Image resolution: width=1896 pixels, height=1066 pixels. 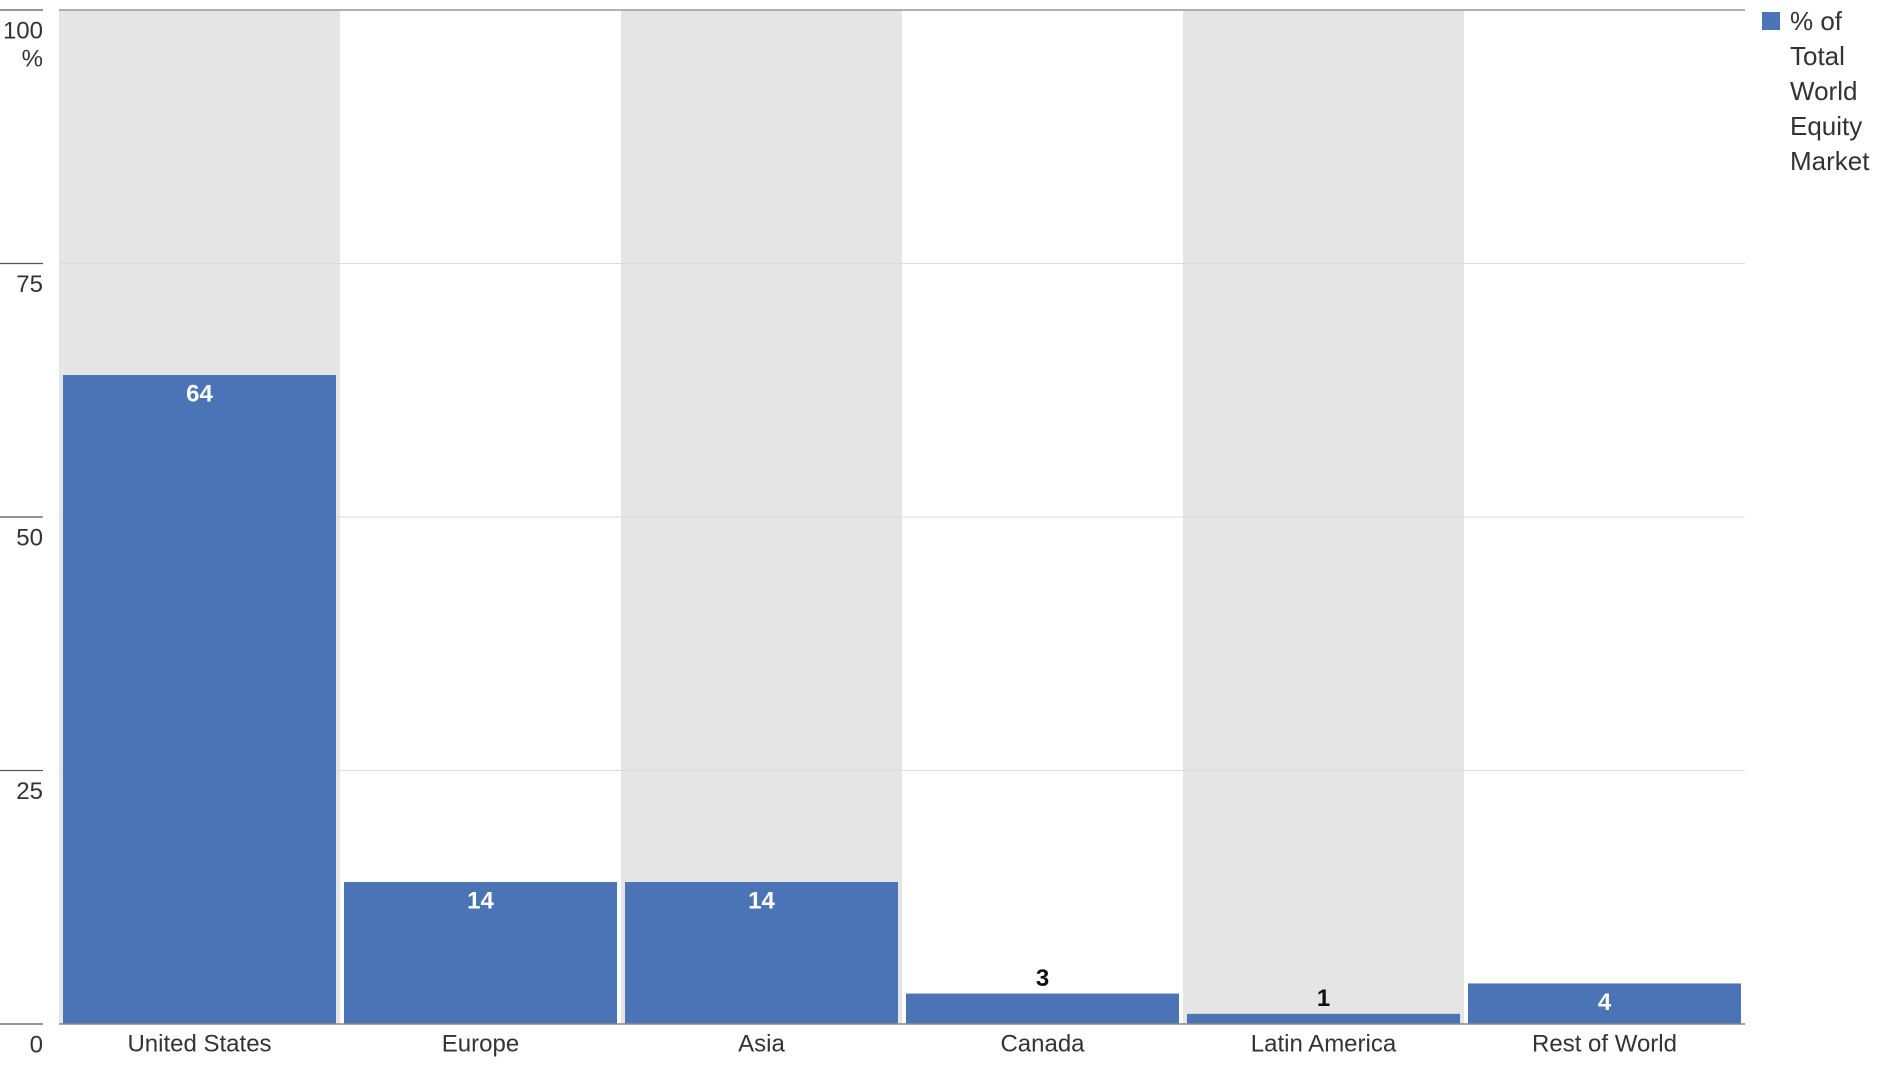 What do you see at coordinates (1771, 21) in the screenshot?
I see `legend-swatch` at bounding box center [1771, 21].